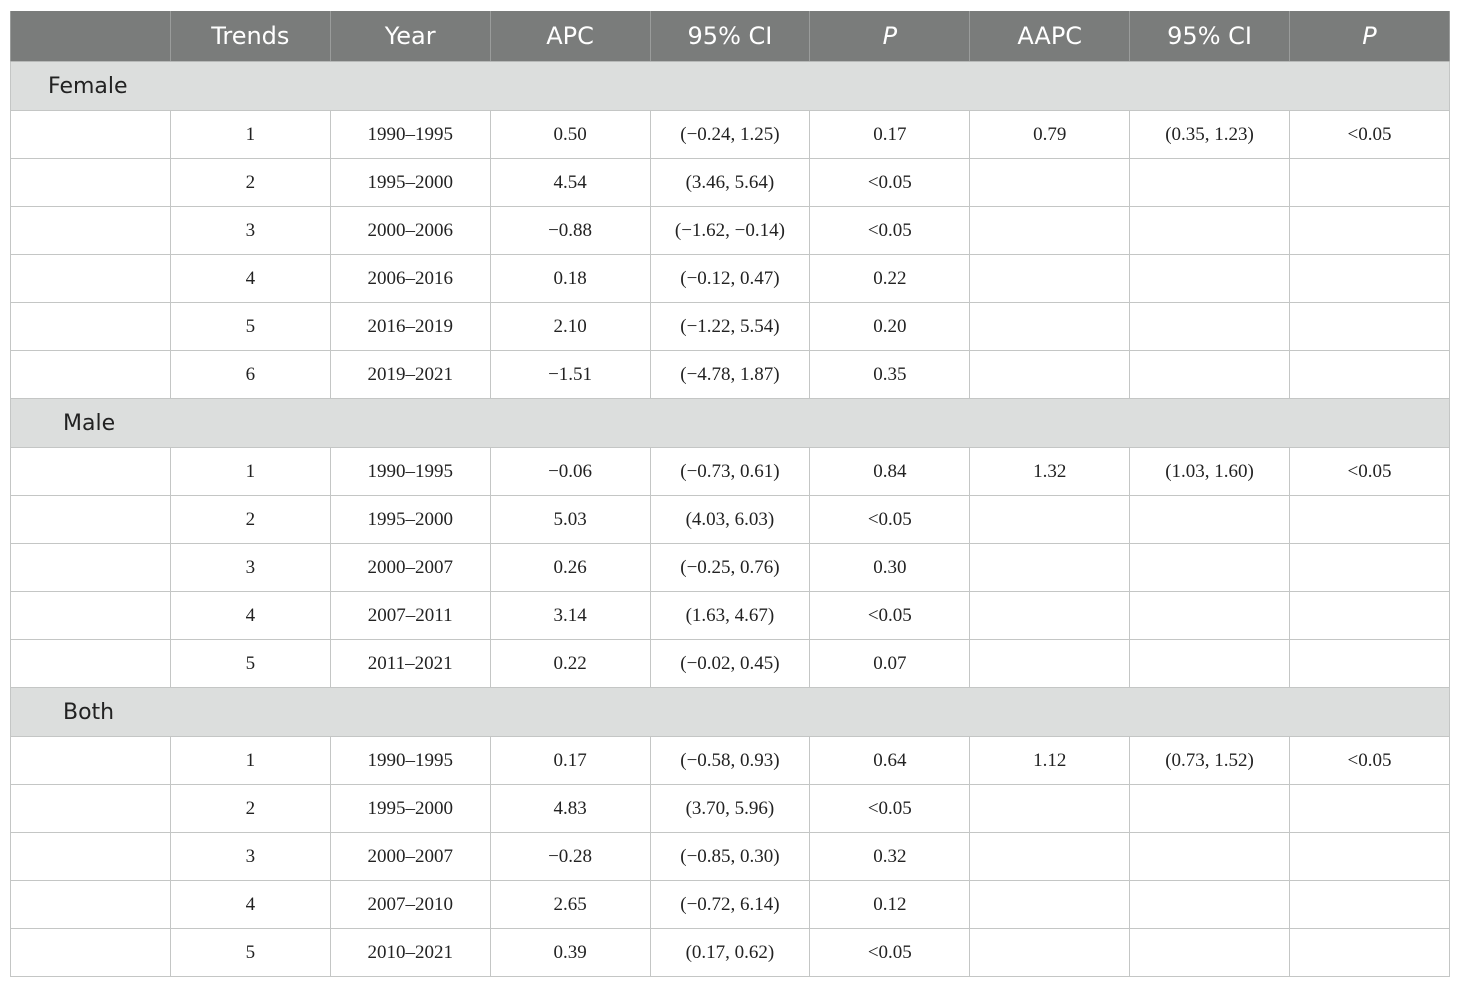  I want to click on ci-cell: (−0.85, 0.30), so click(730, 856).